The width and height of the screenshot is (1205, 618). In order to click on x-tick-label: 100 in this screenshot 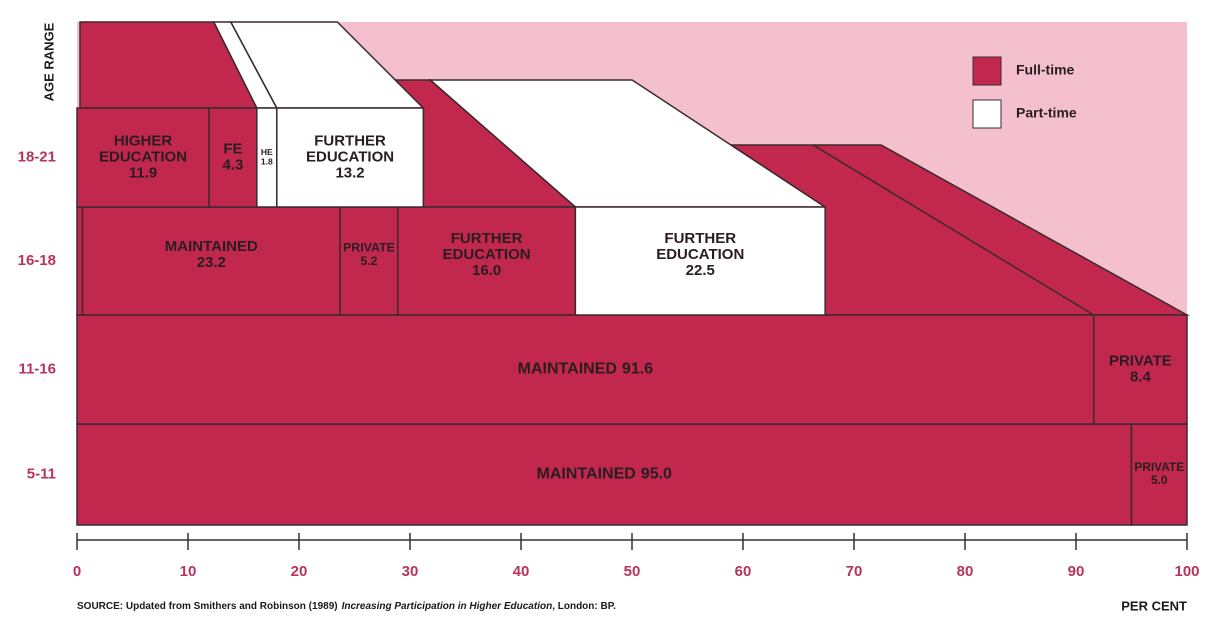, I will do `click(1186, 571)`.